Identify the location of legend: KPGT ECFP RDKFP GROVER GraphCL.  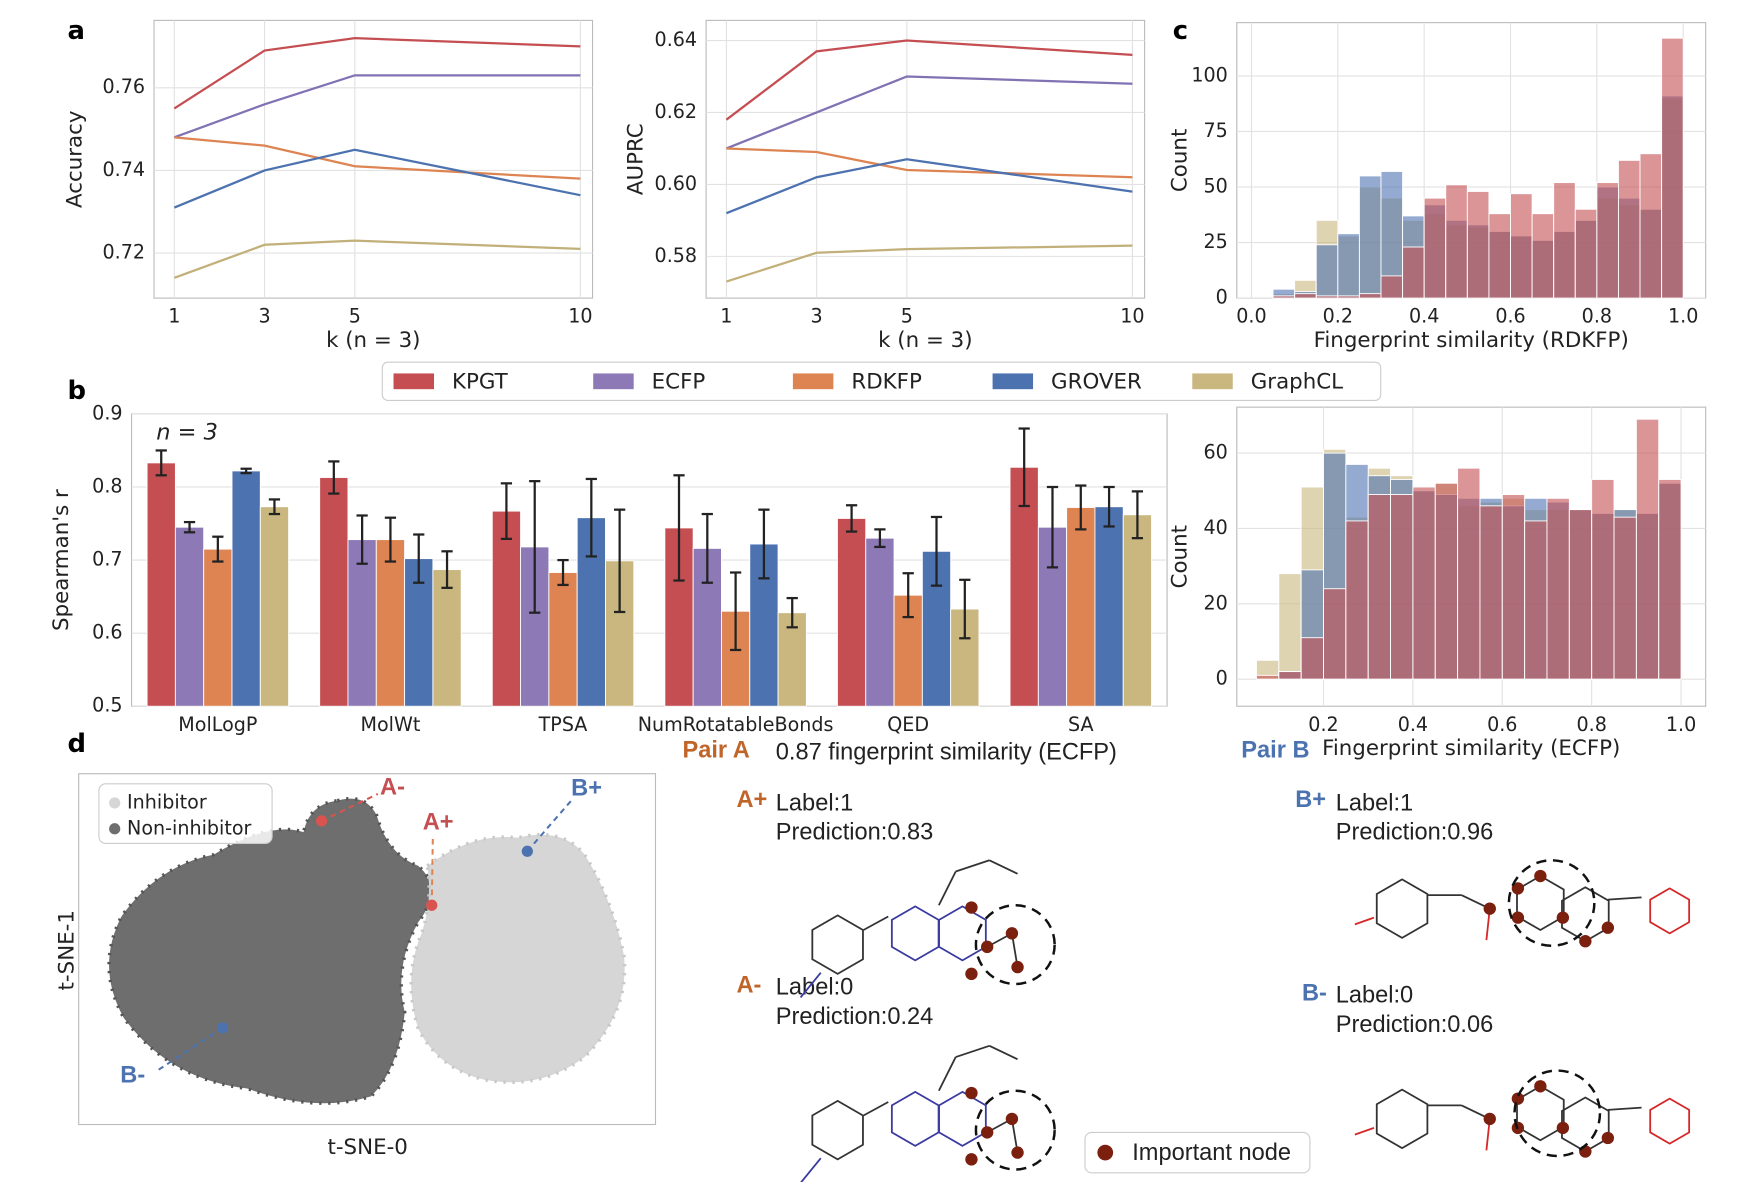
(881, 381).